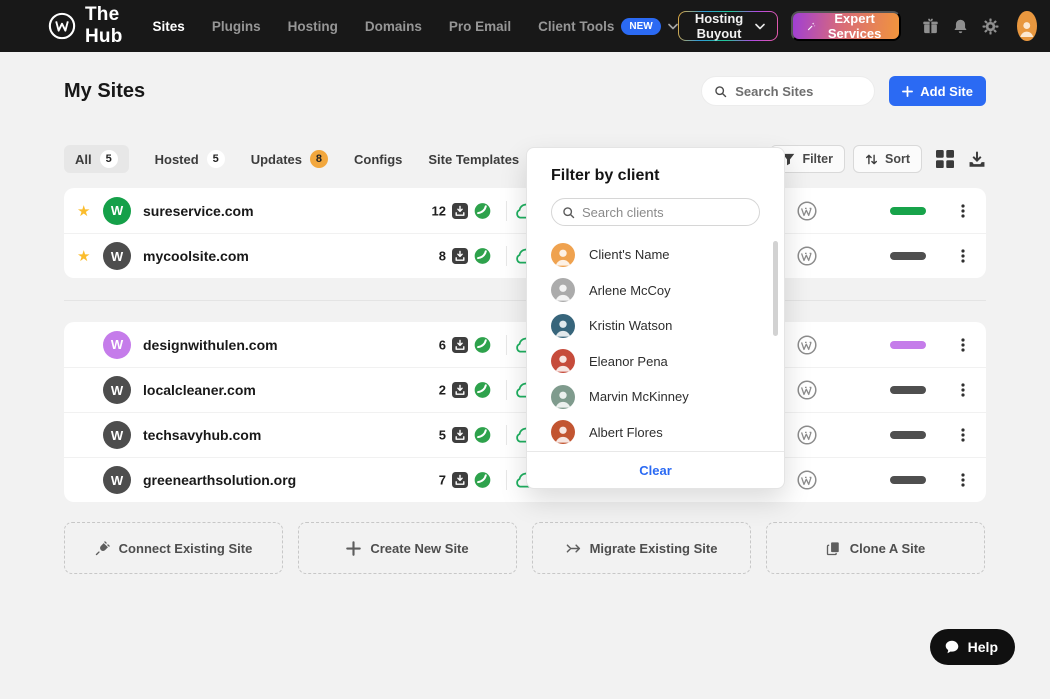  What do you see at coordinates (641, 548) in the screenshot?
I see `action-migrate-existing-site: Migrate Existing Site` at bounding box center [641, 548].